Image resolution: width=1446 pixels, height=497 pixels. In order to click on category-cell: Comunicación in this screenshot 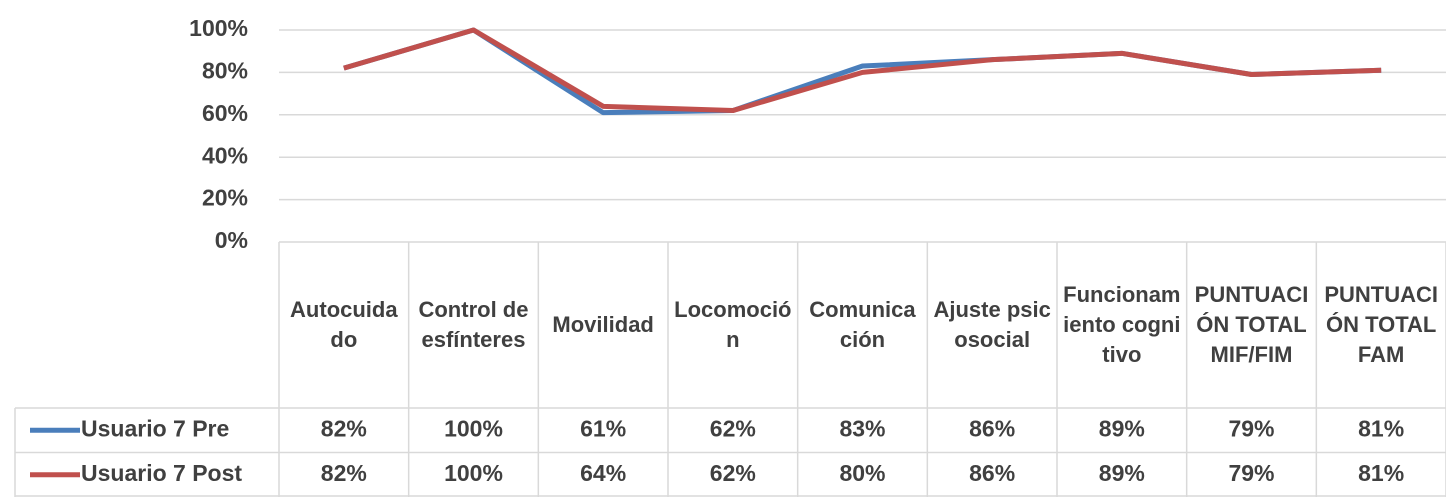, I will do `click(862, 324)`.